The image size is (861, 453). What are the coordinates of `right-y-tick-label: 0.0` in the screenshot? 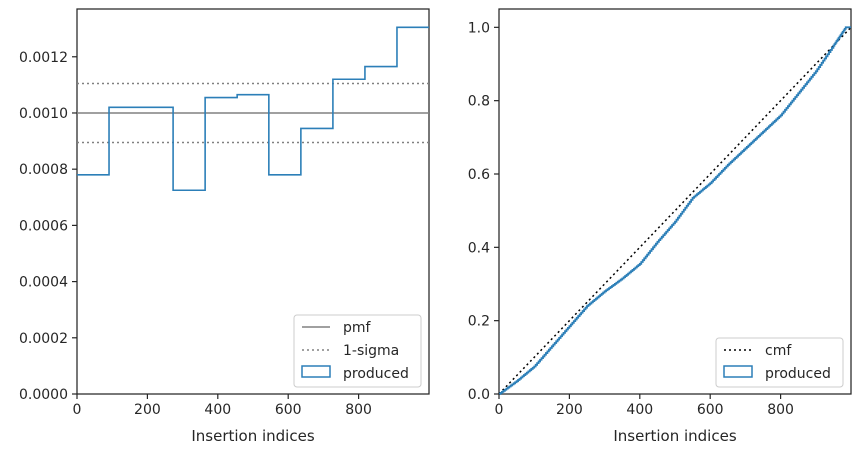 It's located at (479, 395).